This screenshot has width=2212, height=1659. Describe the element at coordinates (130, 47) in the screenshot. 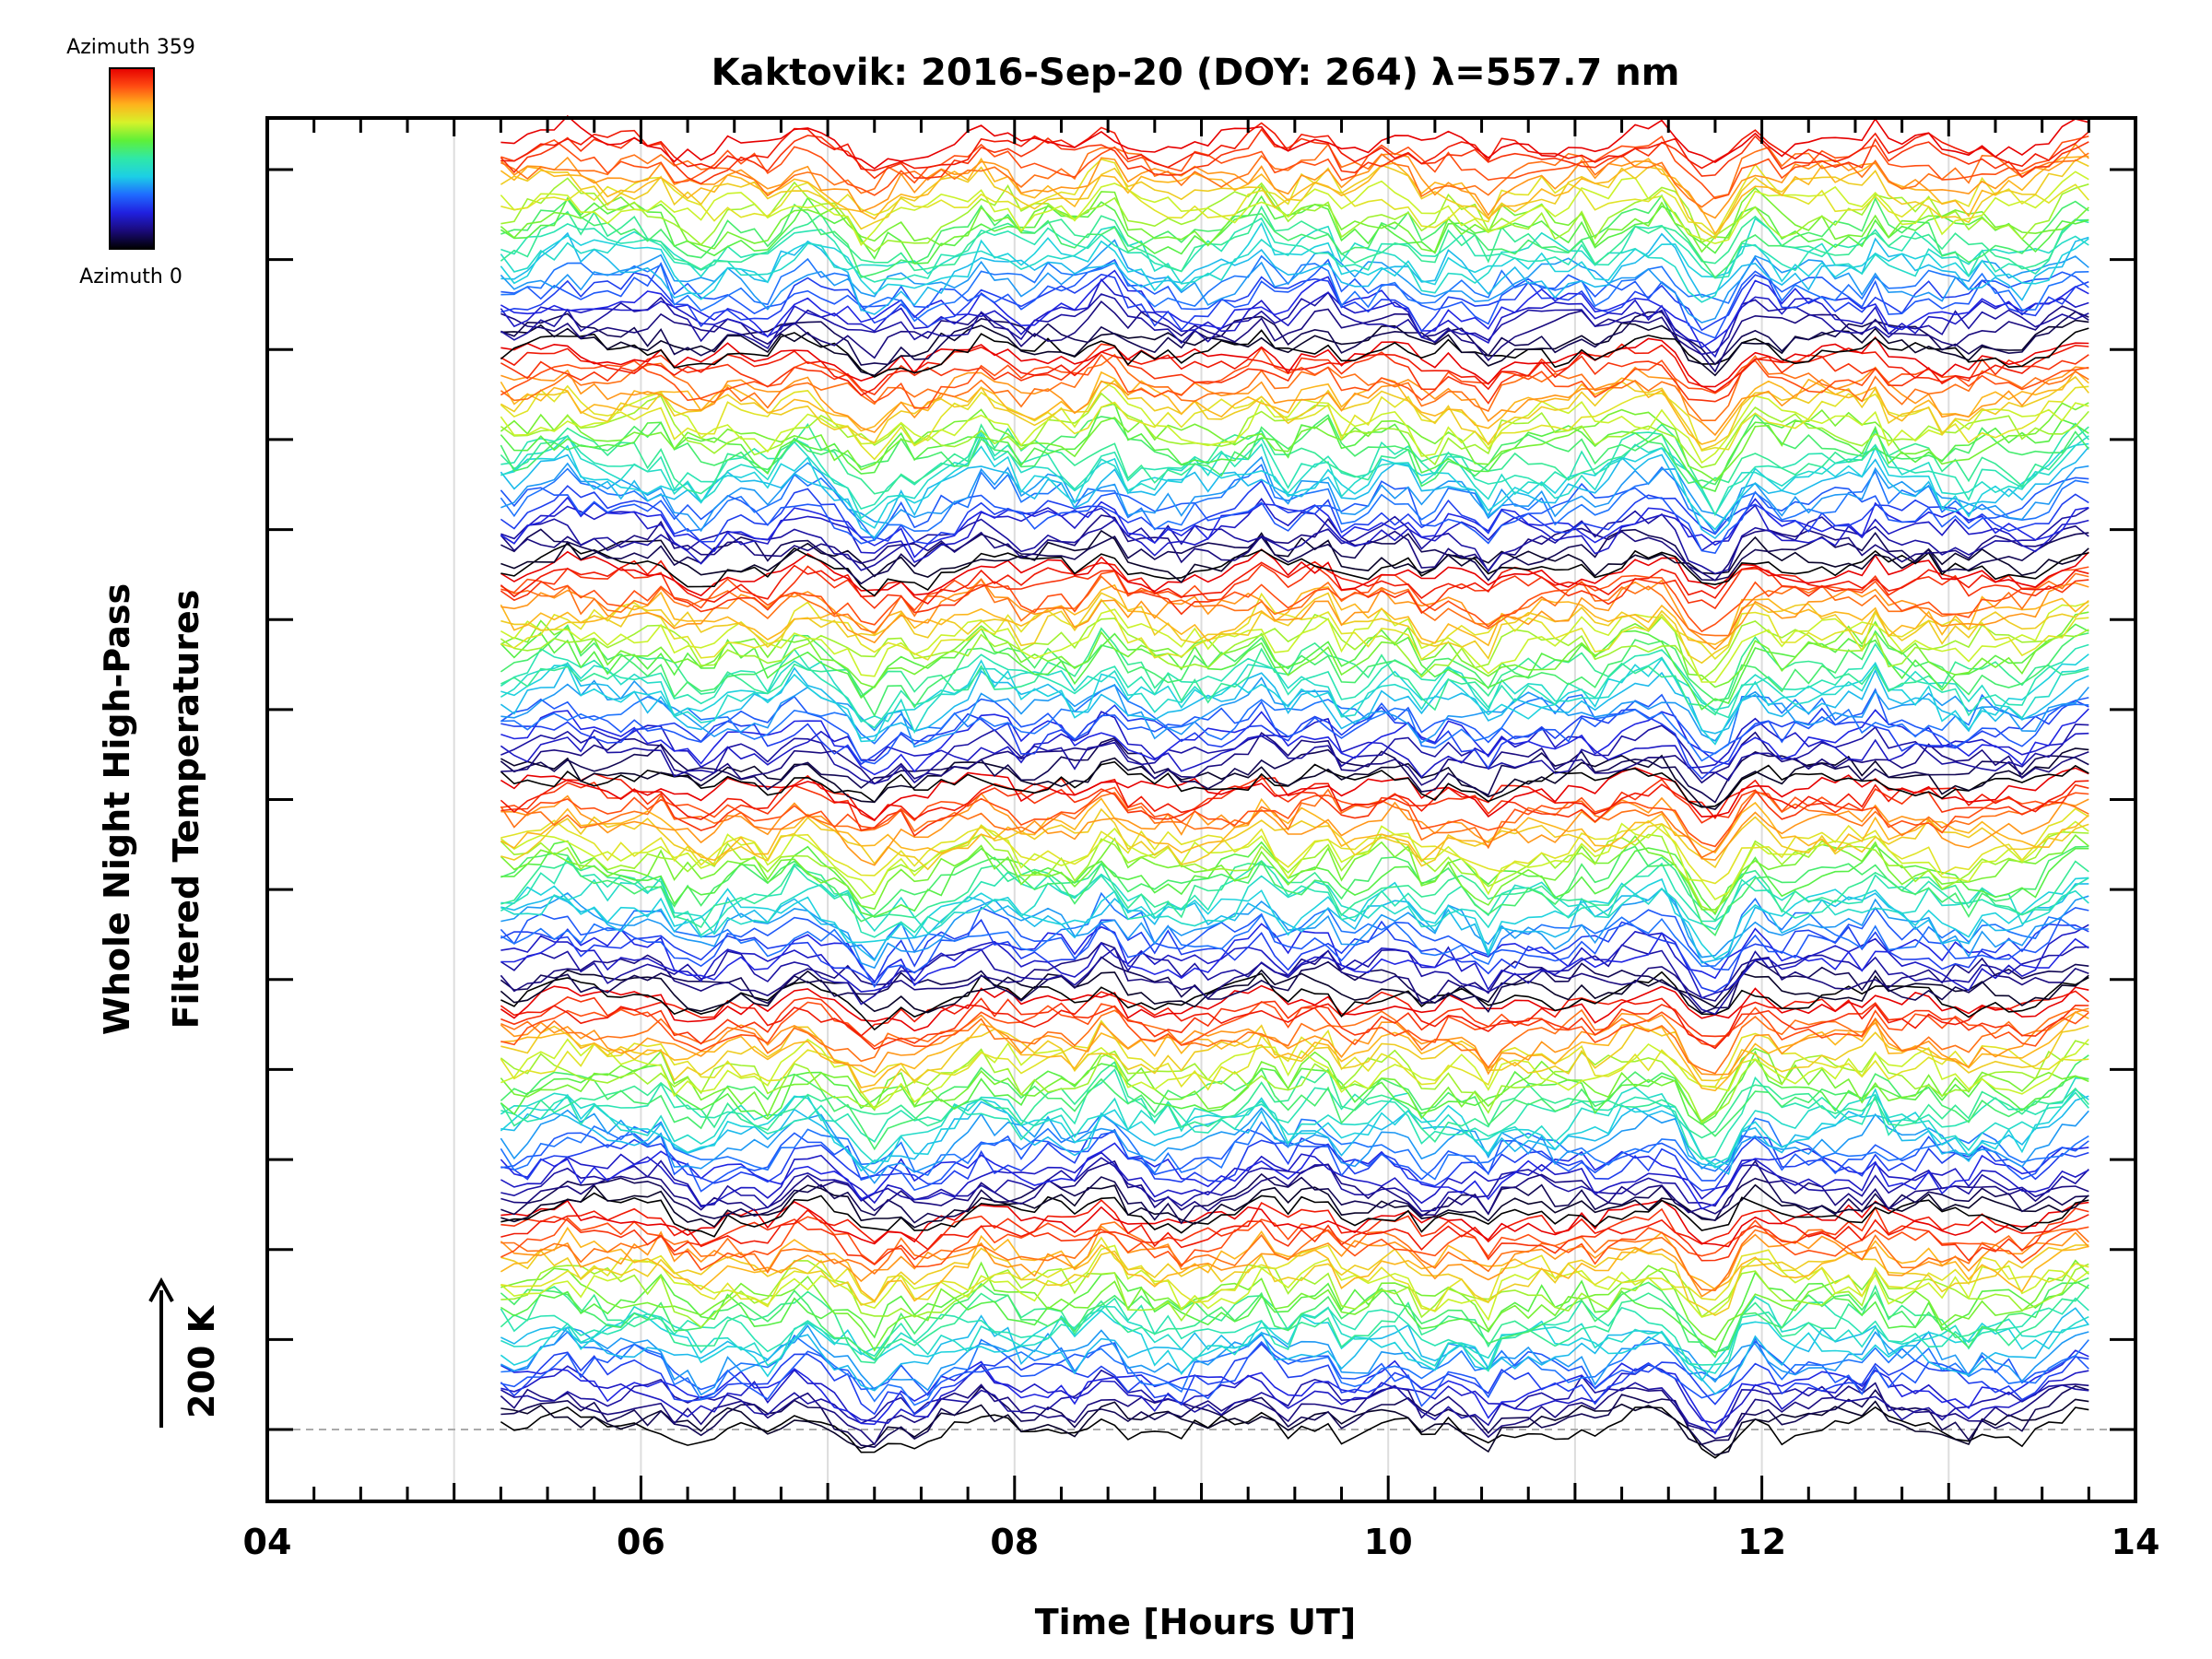

I see `colorbar-top-label: Azimuth 359` at that location.